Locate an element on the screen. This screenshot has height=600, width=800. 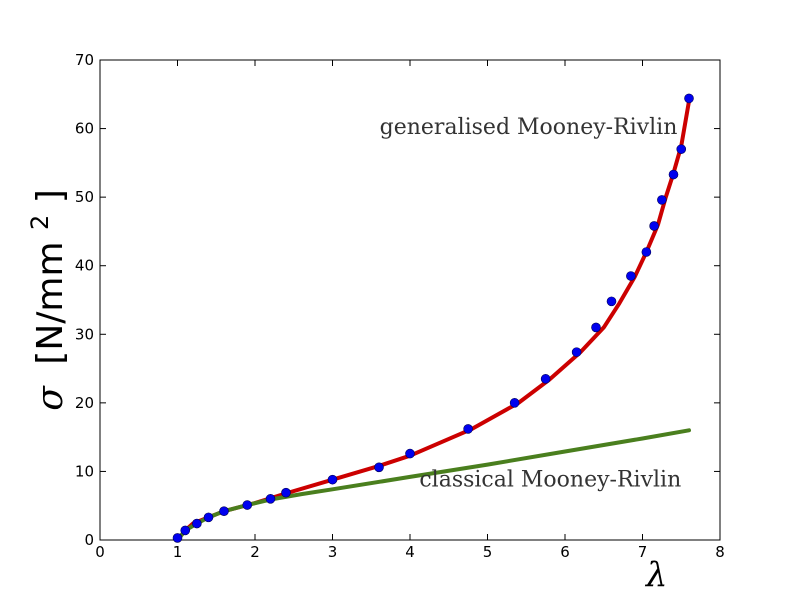
y-tick-label: 60 is located at coordinates (84, 129).